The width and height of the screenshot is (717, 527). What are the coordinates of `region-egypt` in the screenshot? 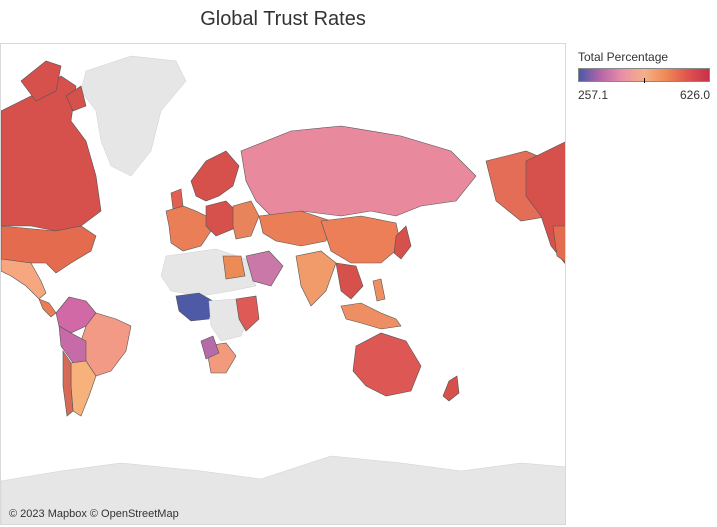 It's located at (234, 267).